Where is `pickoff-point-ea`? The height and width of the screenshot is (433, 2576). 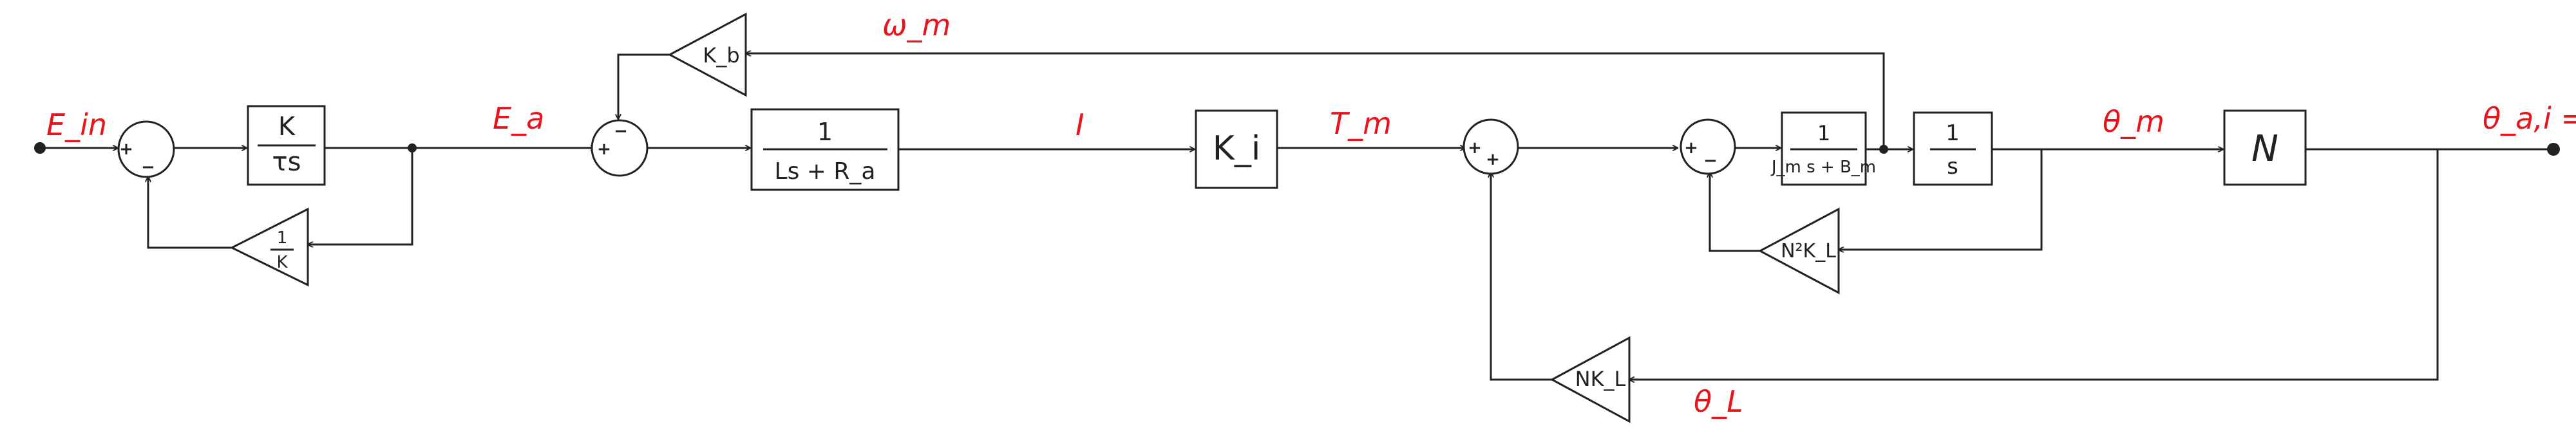 pickoff-point-ea is located at coordinates (413, 147).